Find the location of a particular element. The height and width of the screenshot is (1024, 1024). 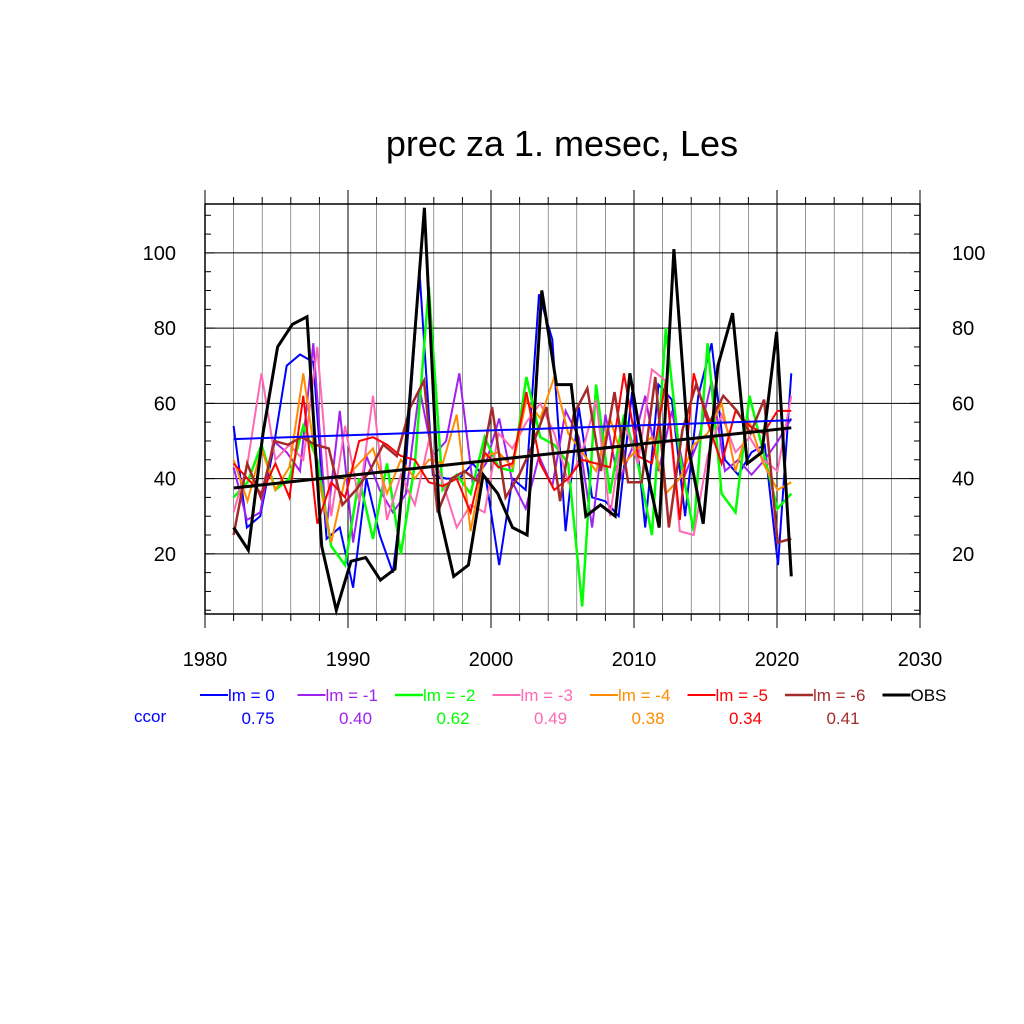

legend-ccor-5: 0.34 is located at coordinates (745, 718).